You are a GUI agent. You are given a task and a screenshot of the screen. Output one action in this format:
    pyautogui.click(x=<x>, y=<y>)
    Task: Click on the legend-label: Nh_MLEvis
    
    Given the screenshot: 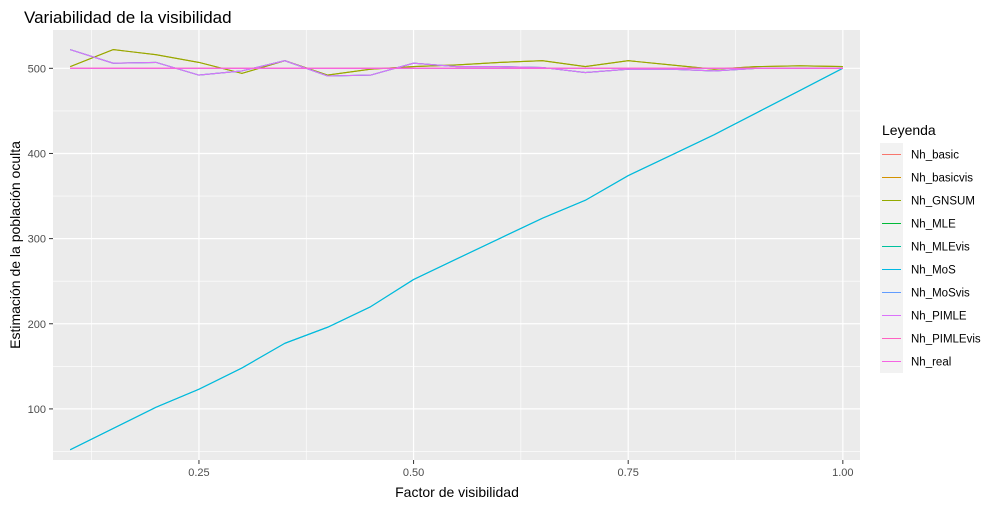 What is the action you would take?
    pyautogui.click(x=940, y=248)
    